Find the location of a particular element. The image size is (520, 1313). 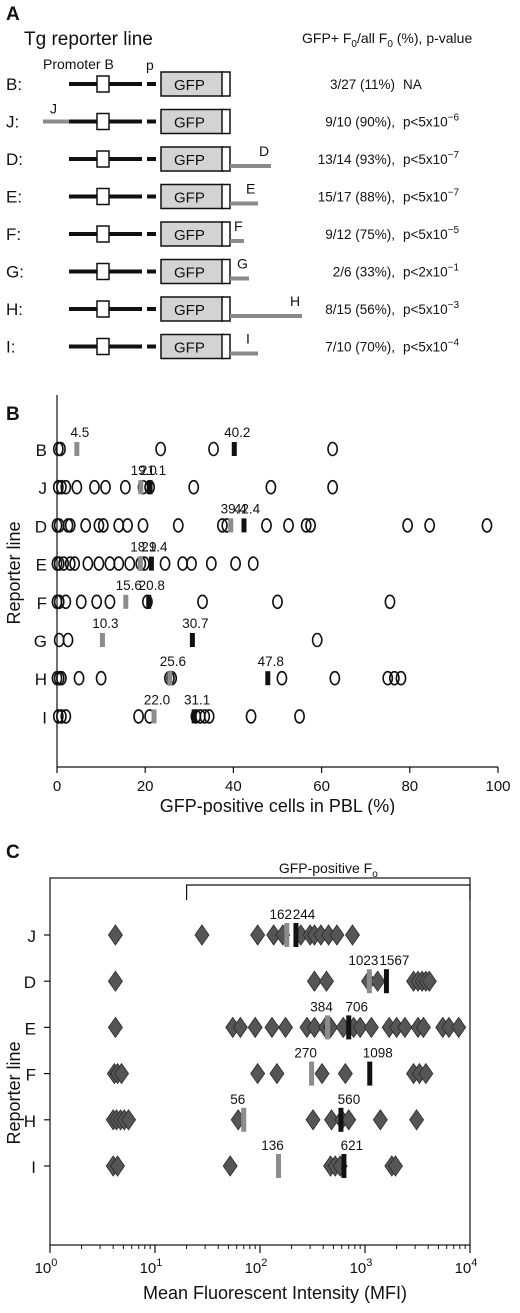

promoter-b-label: Promoter B is located at coordinates (78, 64).